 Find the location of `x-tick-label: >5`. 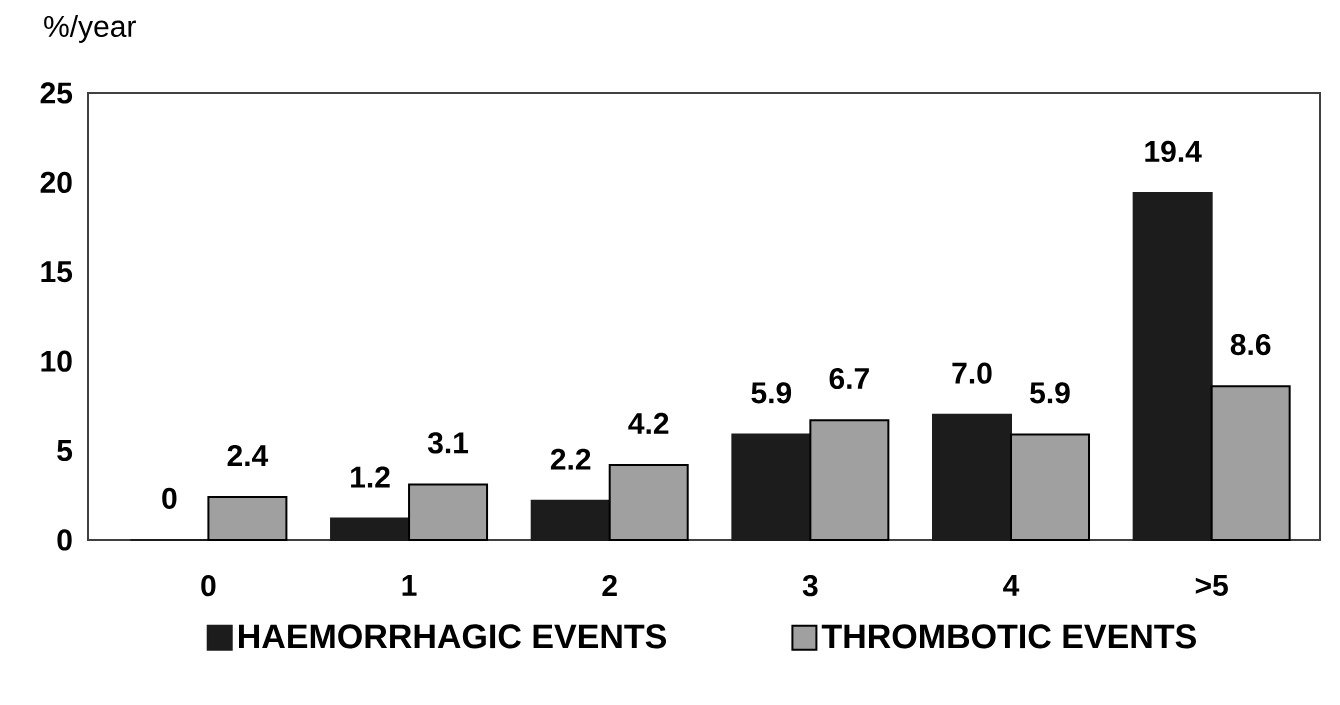

x-tick-label: >5 is located at coordinates (1211, 585).